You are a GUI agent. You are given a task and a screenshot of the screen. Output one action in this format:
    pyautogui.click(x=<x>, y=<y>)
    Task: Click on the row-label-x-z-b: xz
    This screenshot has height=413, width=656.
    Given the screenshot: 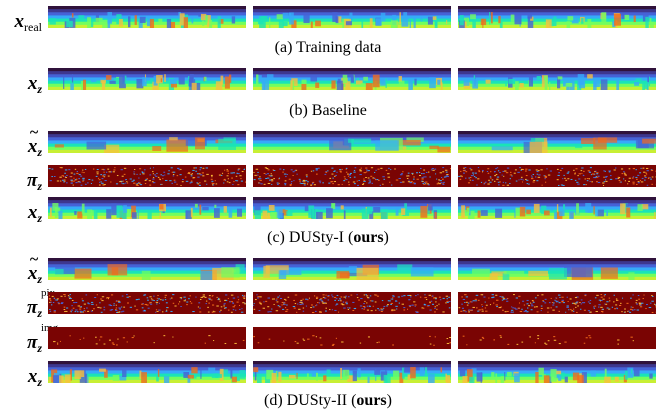 What is the action you would take?
    pyautogui.click(x=34, y=84)
    